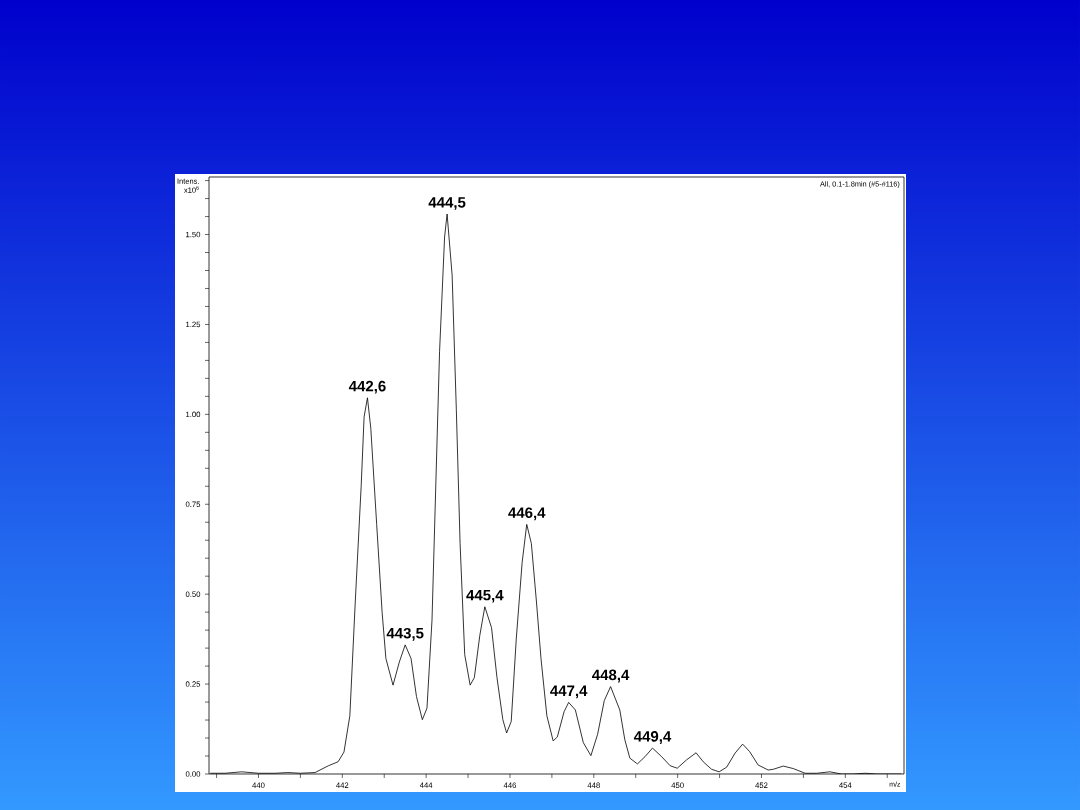 This screenshot has height=810, width=1080. Describe the element at coordinates (367, 387) in the screenshot. I see `annotation: 442,6` at that location.